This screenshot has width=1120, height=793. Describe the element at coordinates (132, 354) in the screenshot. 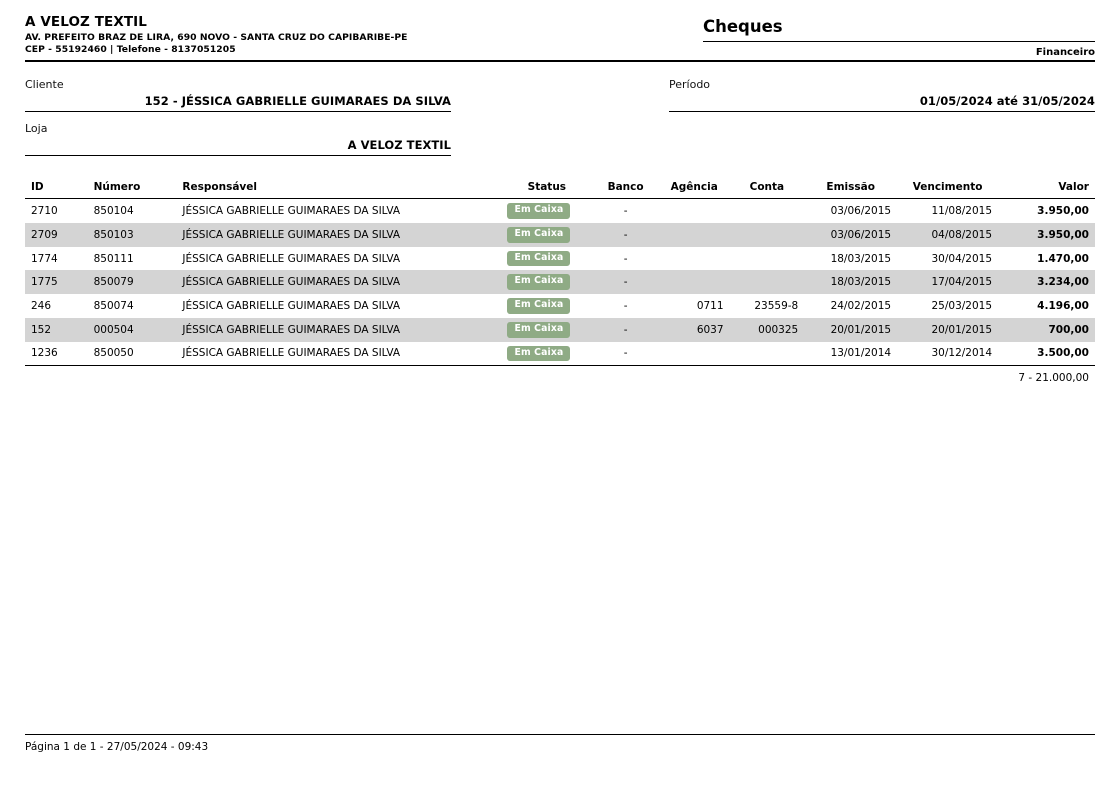

I see `cell-numero: 850050` at that location.